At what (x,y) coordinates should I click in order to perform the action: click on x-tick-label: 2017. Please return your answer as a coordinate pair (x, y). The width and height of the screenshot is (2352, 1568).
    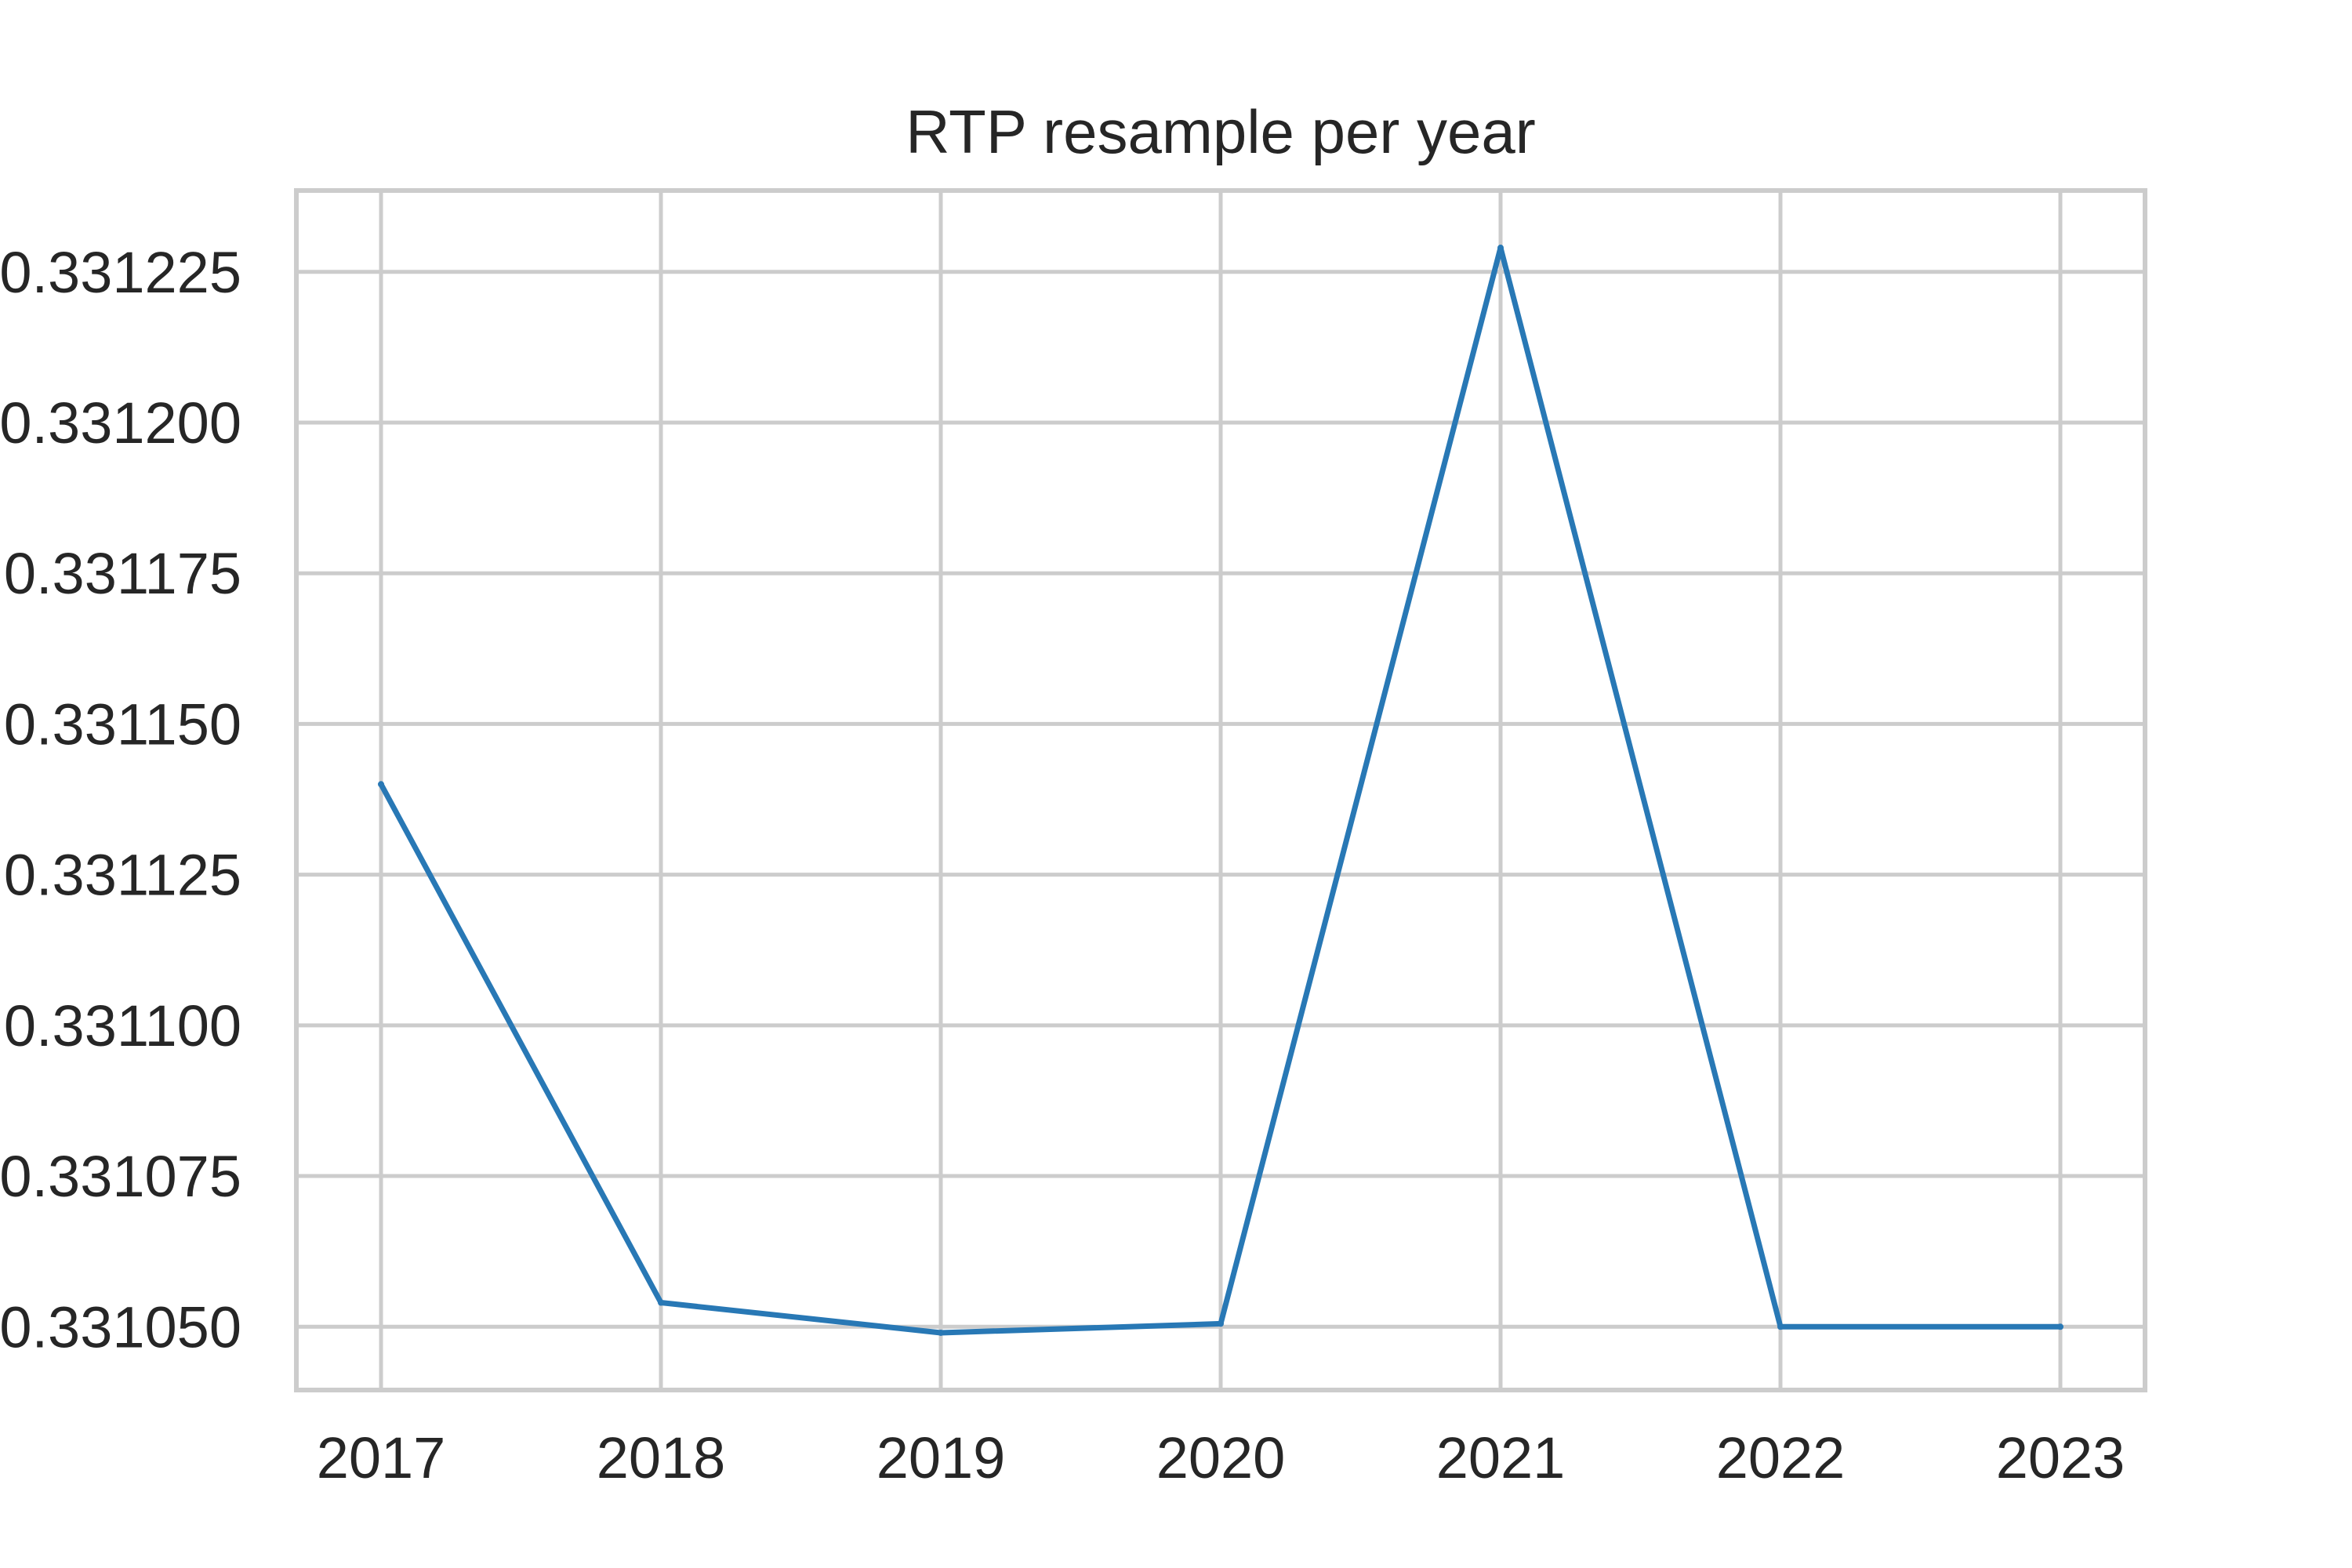
    Looking at the image, I should click on (381, 1457).